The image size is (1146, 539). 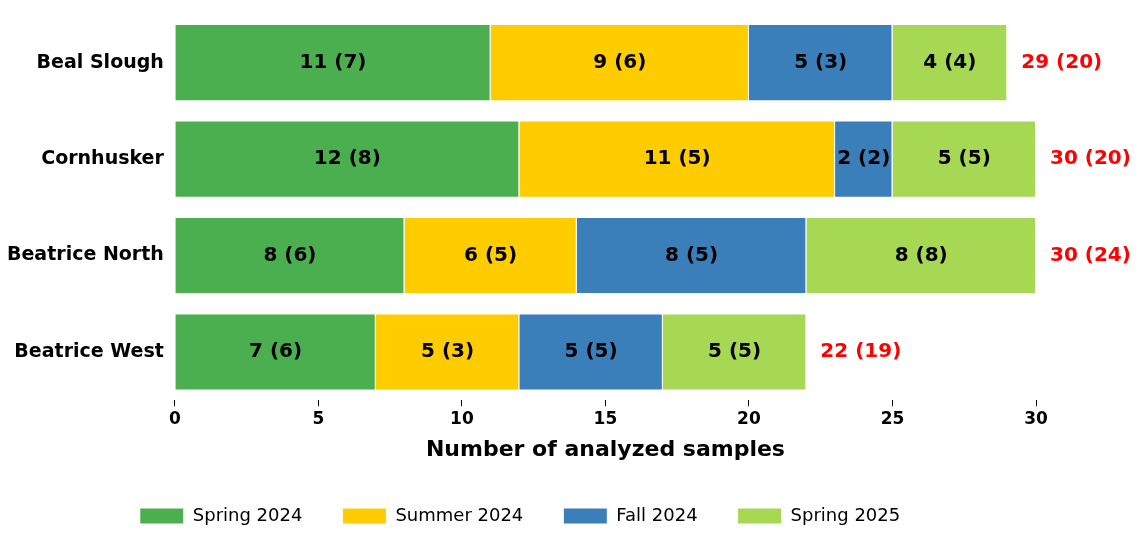 What do you see at coordinates (462, 417) in the screenshot?
I see `x-tick-label: 10` at bounding box center [462, 417].